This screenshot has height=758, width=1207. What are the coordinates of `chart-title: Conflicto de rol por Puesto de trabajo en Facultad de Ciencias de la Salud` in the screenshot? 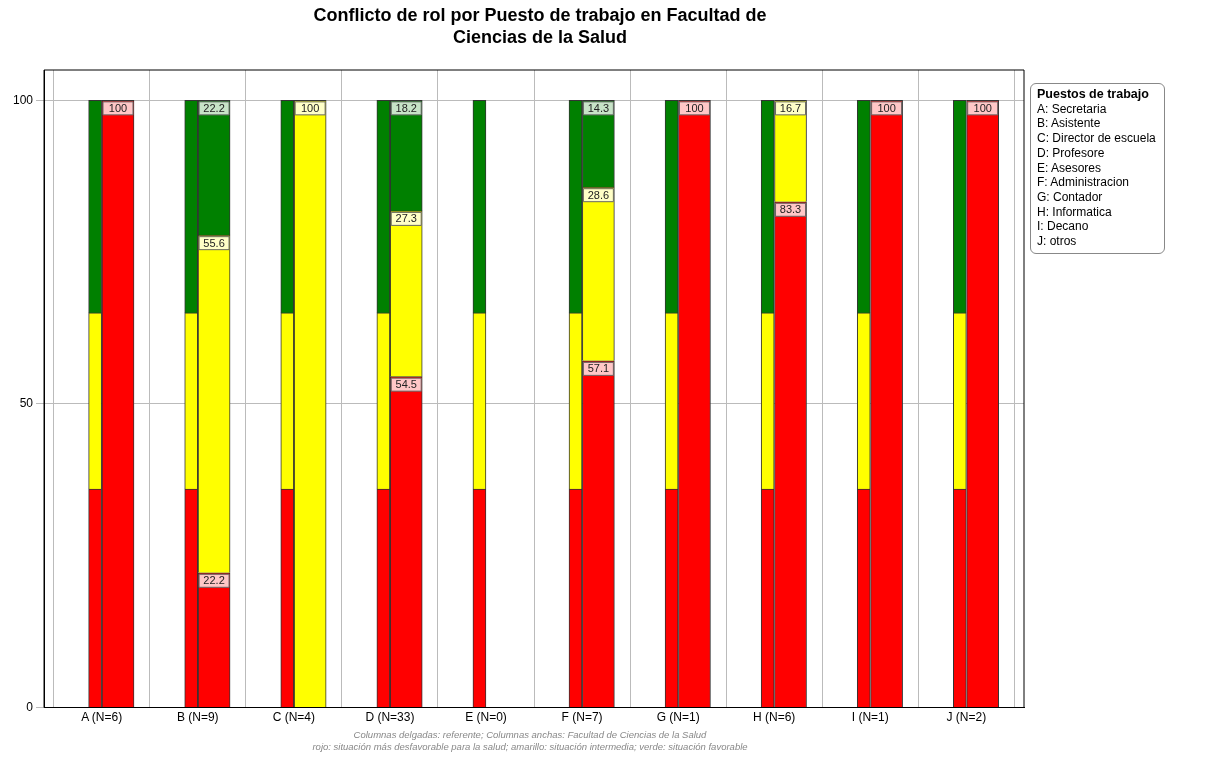 It's located at (540, 26).